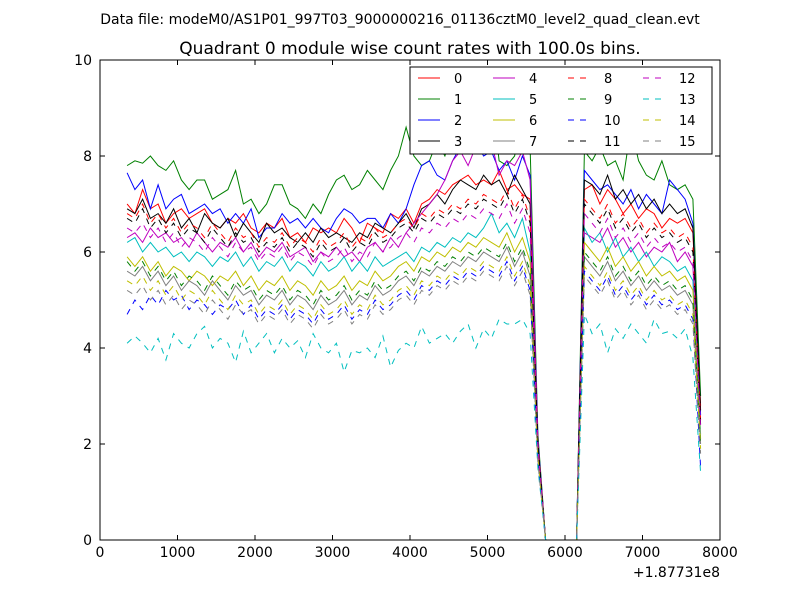  I want to click on y-tick-label: 6, so click(87, 253).